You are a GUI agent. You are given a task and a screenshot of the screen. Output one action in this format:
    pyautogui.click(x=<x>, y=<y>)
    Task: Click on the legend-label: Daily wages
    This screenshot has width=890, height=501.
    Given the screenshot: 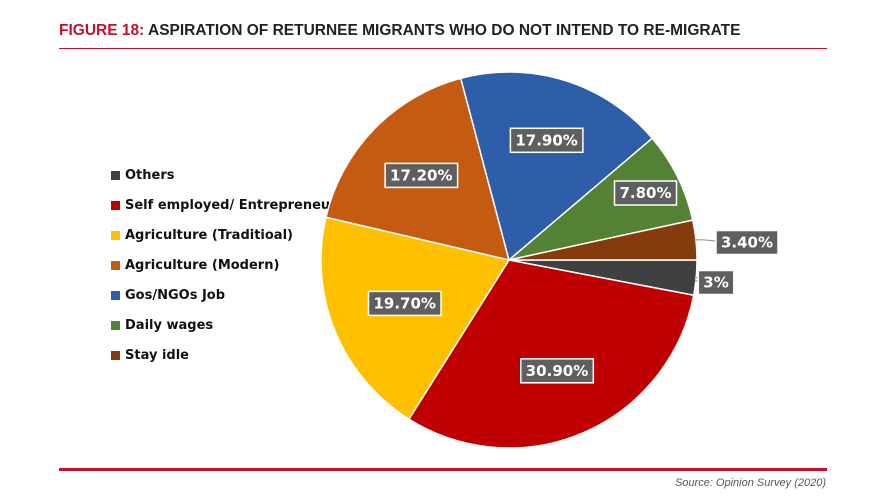 What is the action you would take?
    pyautogui.click(x=169, y=325)
    